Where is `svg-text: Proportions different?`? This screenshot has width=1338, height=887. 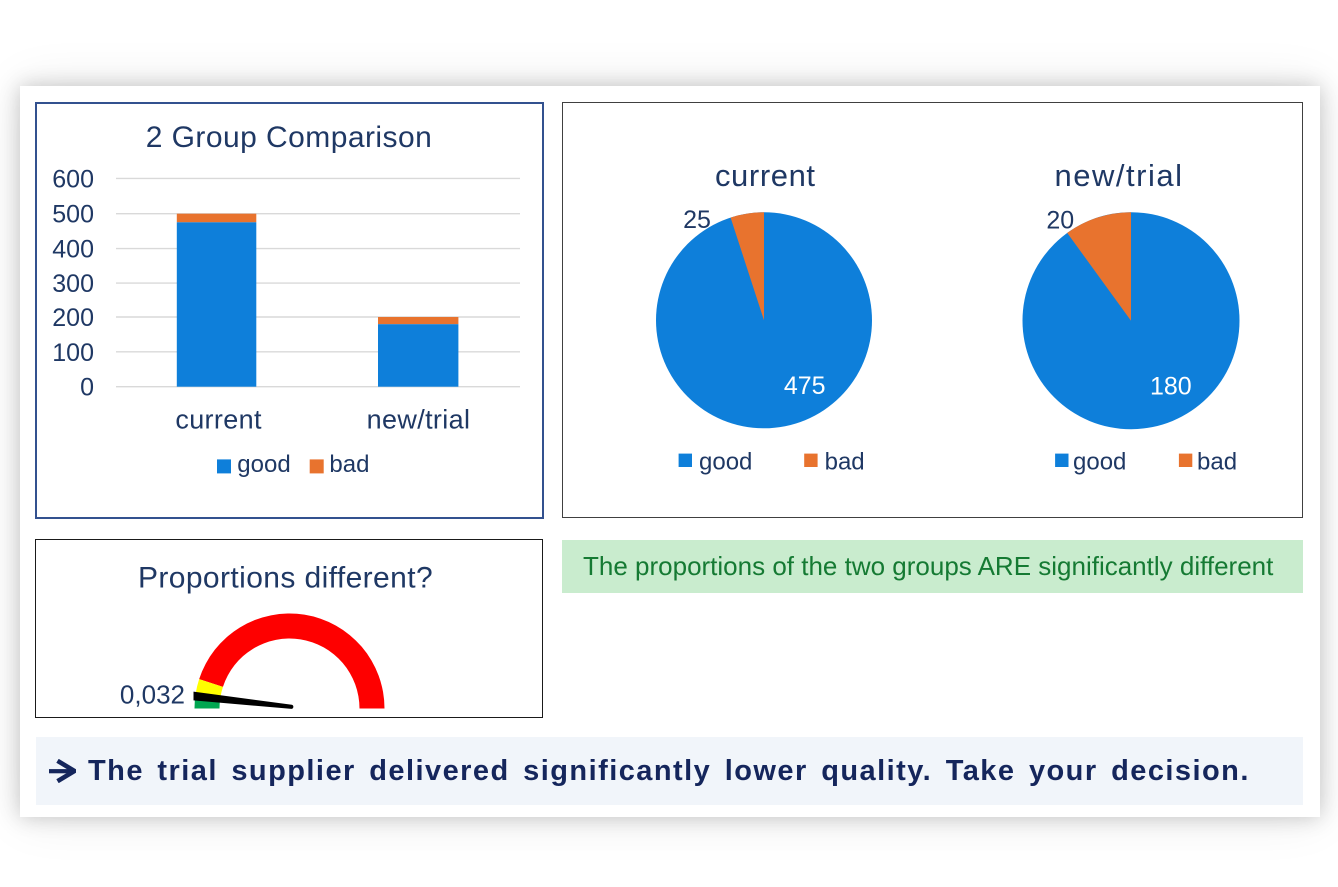
svg-text: Proportions different? is located at coordinates (285, 577).